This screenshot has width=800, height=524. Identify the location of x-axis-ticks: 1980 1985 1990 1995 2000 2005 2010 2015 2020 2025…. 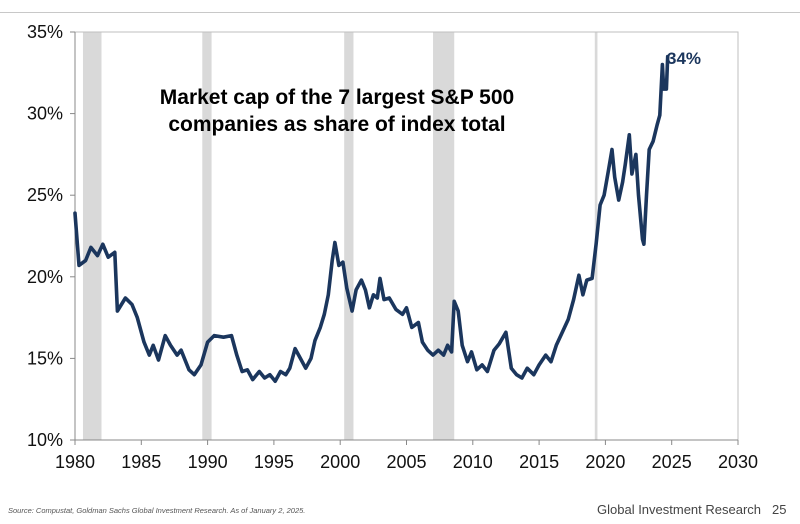
(406, 456).